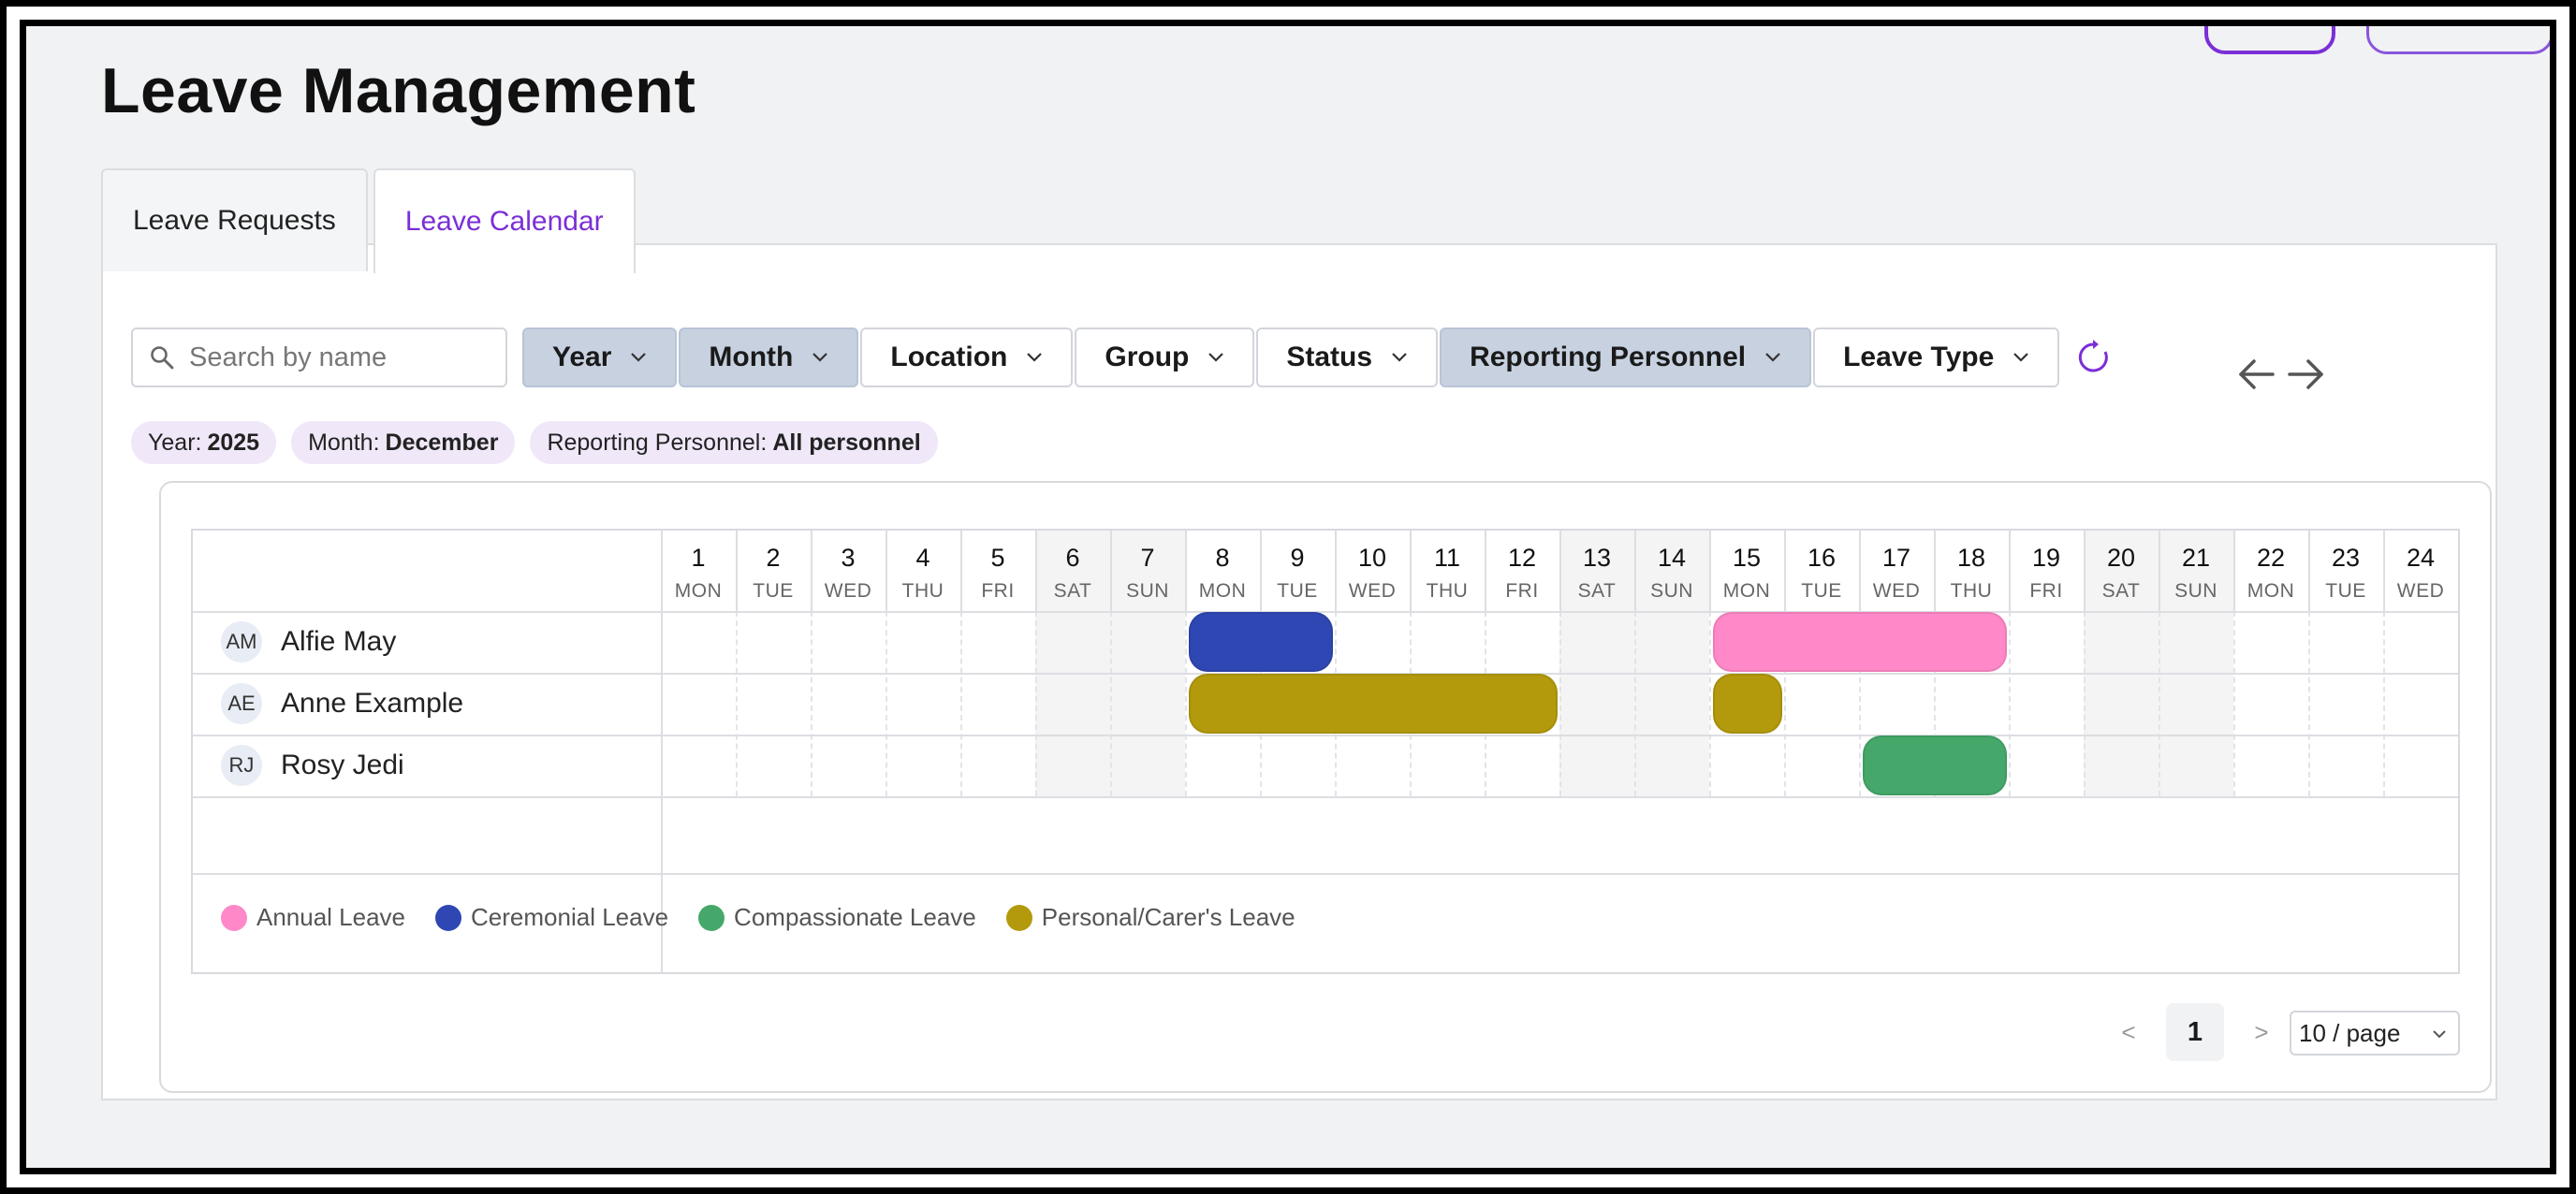 The width and height of the screenshot is (2576, 1194). What do you see at coordinates (2256, 374) in the screenshot?
I see `arrow-left-icon` at bounding box center [2256, 374].